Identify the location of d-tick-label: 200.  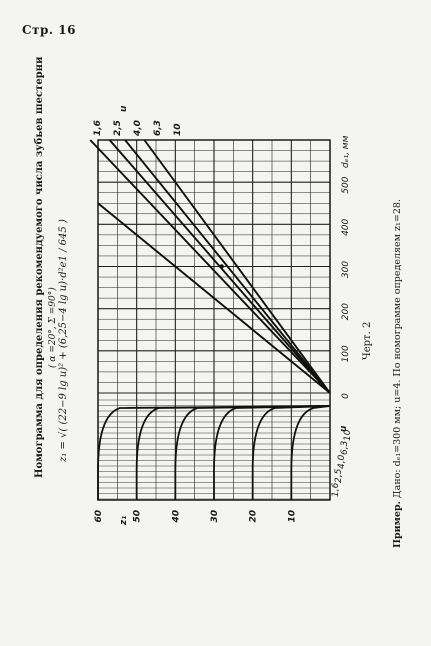
(346, 311).